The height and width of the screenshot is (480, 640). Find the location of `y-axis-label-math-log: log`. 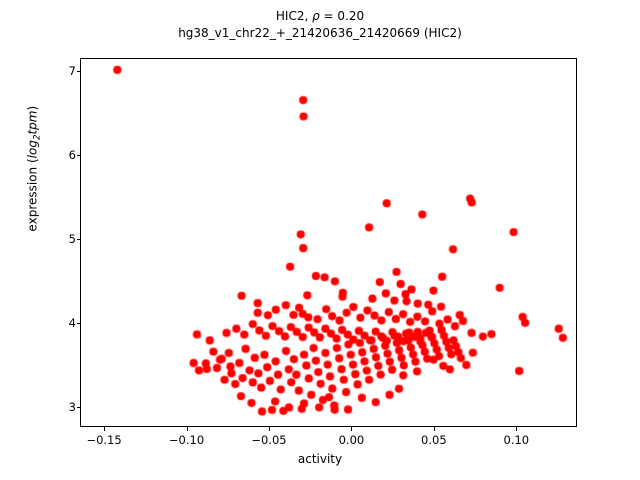

y-axis-label-math-log: log is located at coordinates (32, 149).